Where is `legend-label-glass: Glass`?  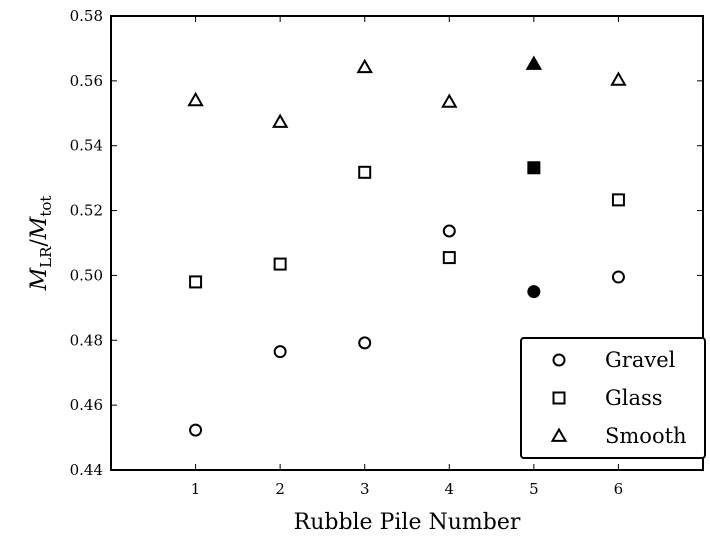
legend-label-glass: Glass is located at coordinates (634, 398).